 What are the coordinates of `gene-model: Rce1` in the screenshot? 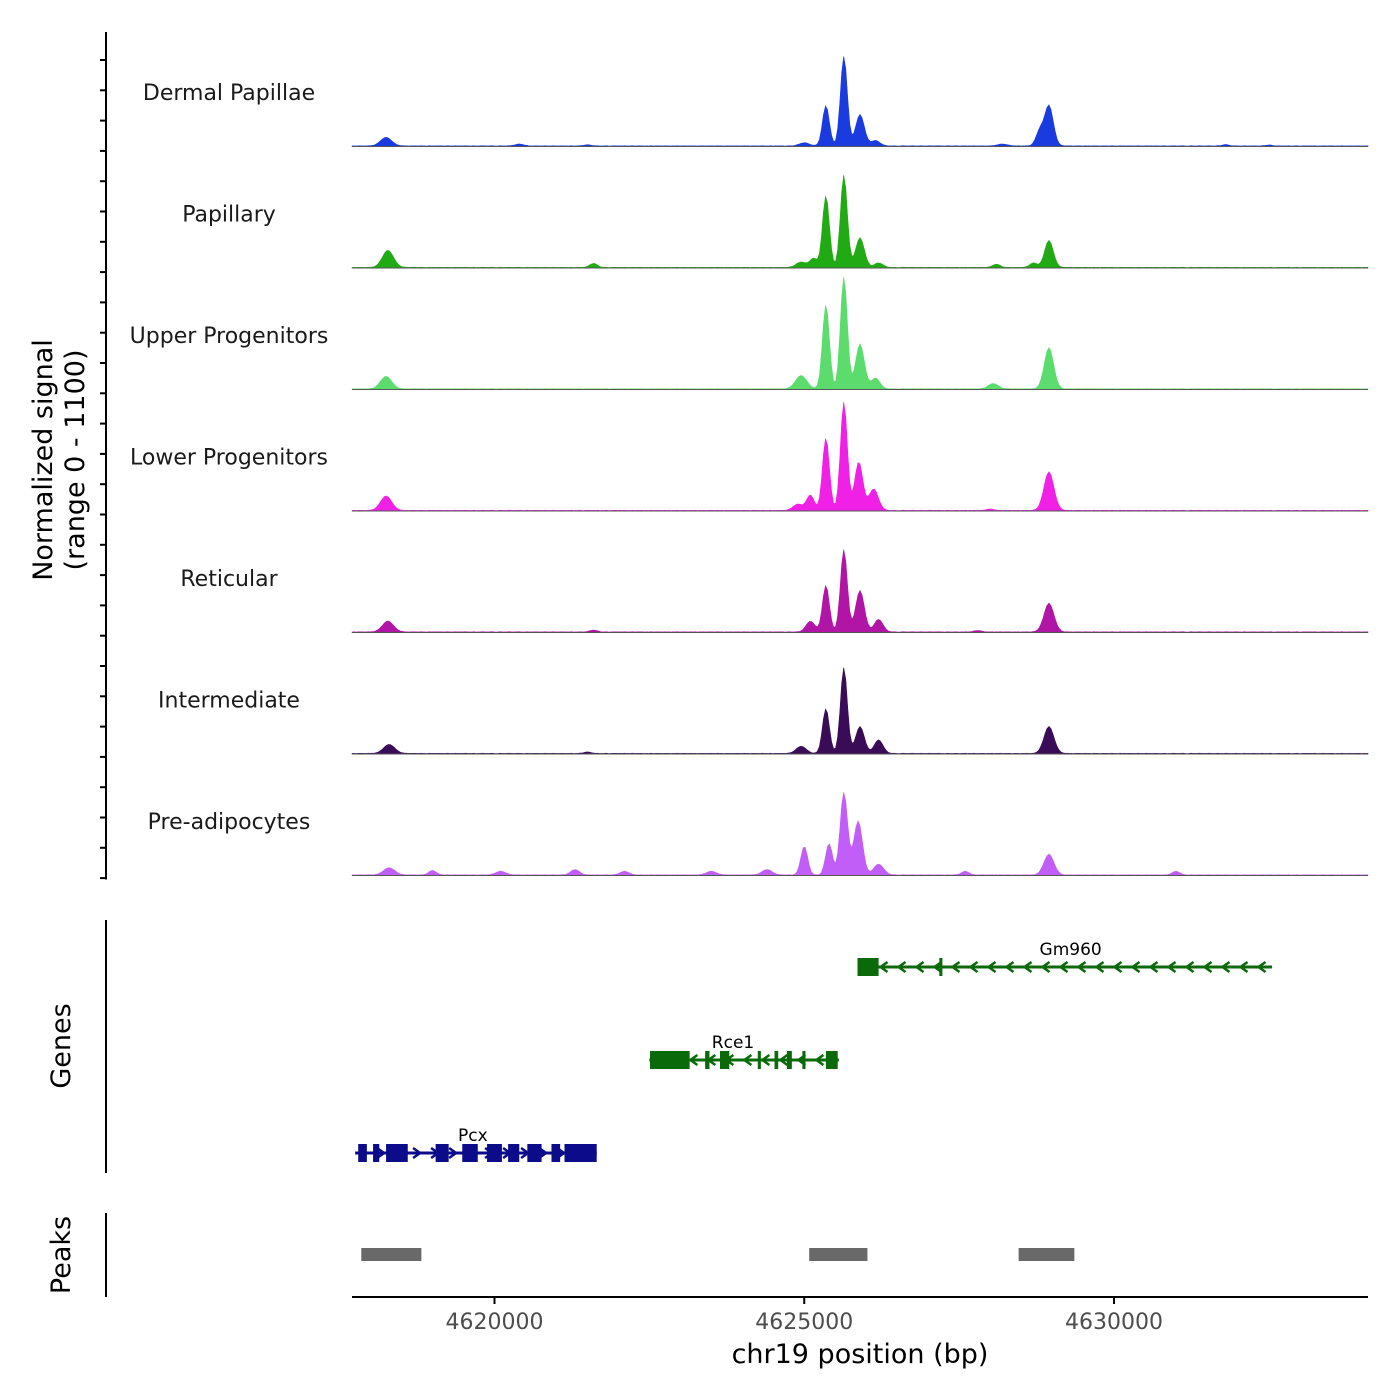 It's located at (744, 1051).